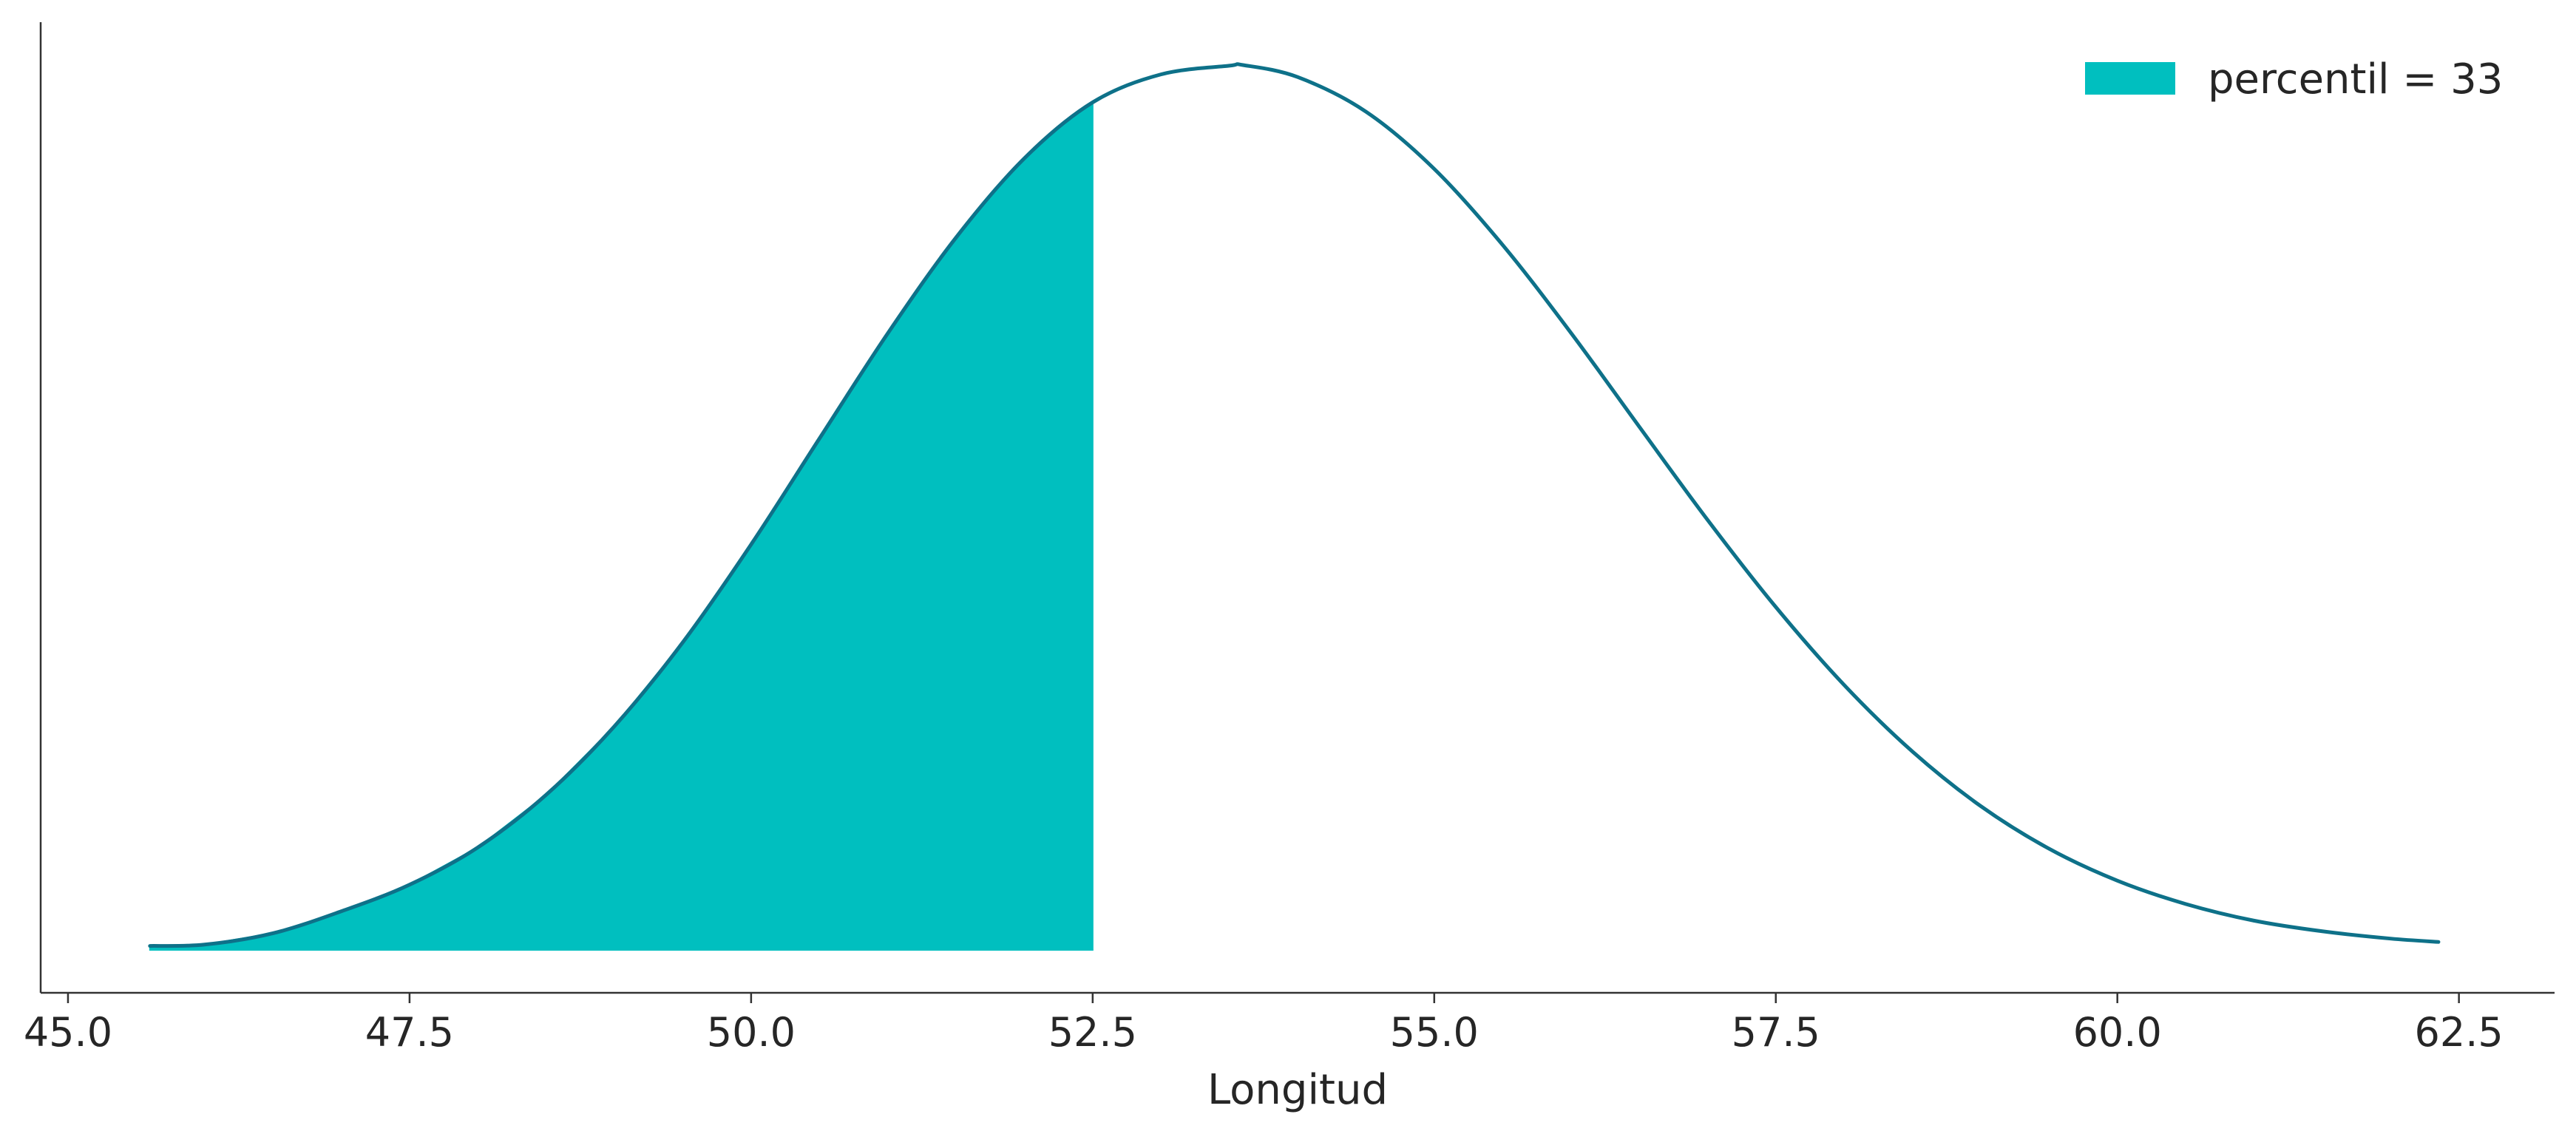 This screenshot has width=2576, height=1134. I want to click on legend-swatch, so click(2130, 78).